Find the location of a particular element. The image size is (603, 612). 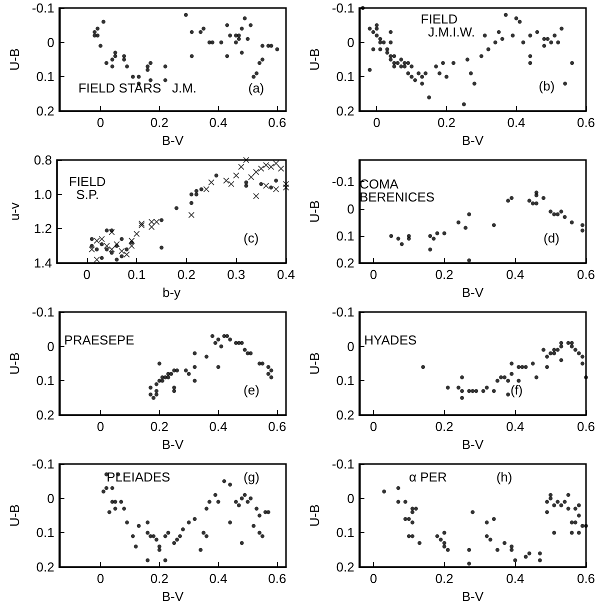

y-axis-title: U-B is located at coordinates (14, 59).